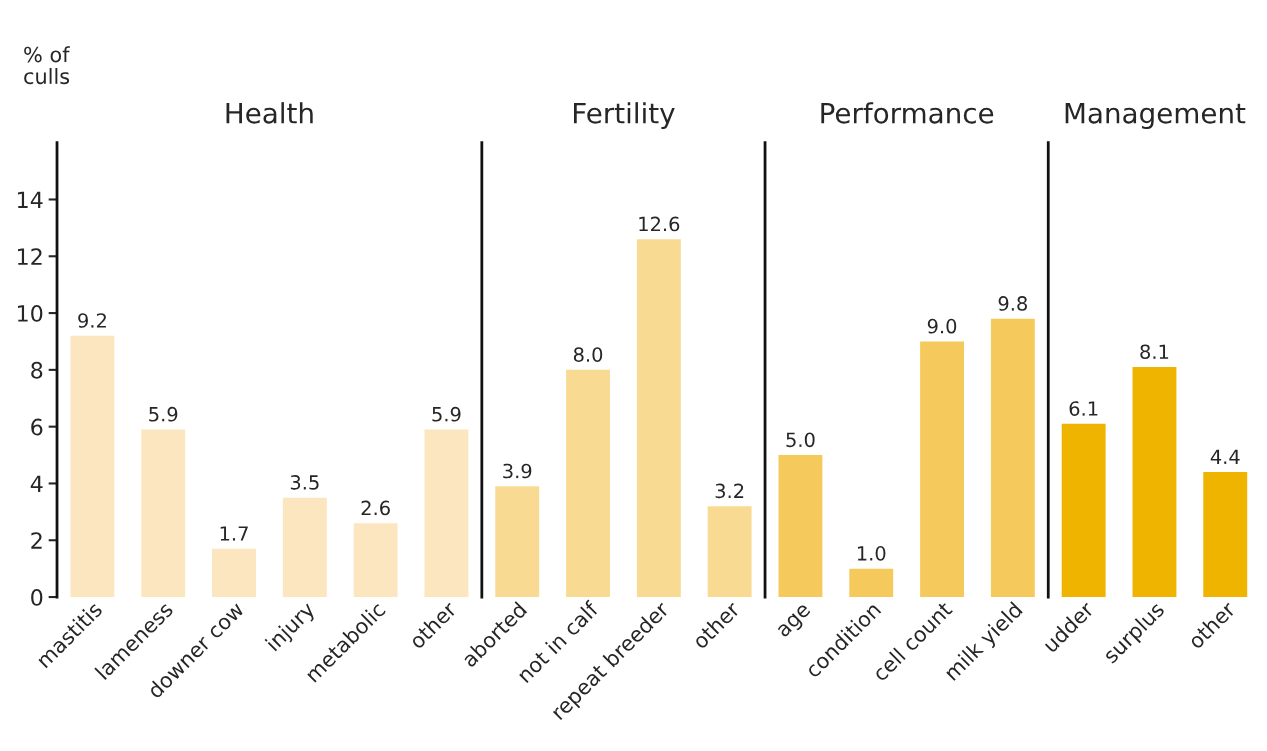 The image size is (1267, 751). What do you see at coordinates (37, 427) in the screenshot?
I see `y-tick-label: 6` at bounding box center [37, 427].